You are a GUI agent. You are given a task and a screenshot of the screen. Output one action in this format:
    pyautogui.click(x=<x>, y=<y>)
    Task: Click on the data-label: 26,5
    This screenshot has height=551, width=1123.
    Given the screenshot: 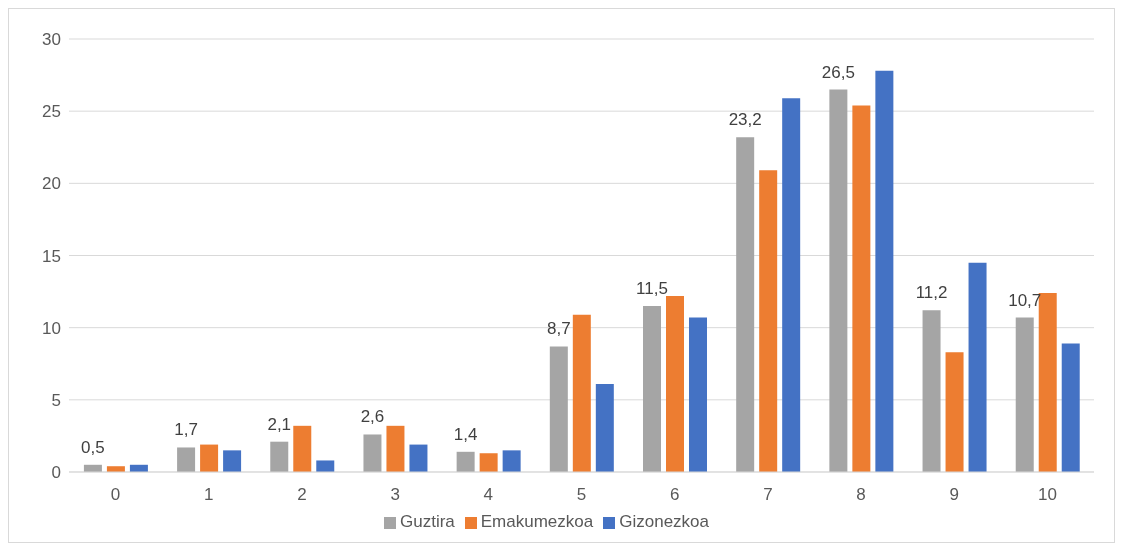 What is the action you would take?
    pyautogui.click(x=838, y=72)
    